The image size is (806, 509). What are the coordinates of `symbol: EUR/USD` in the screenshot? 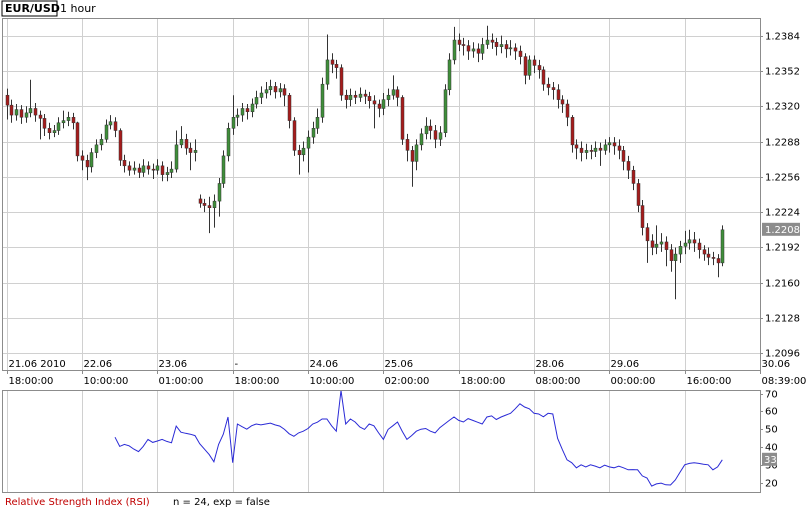 It's located at (32, 8).